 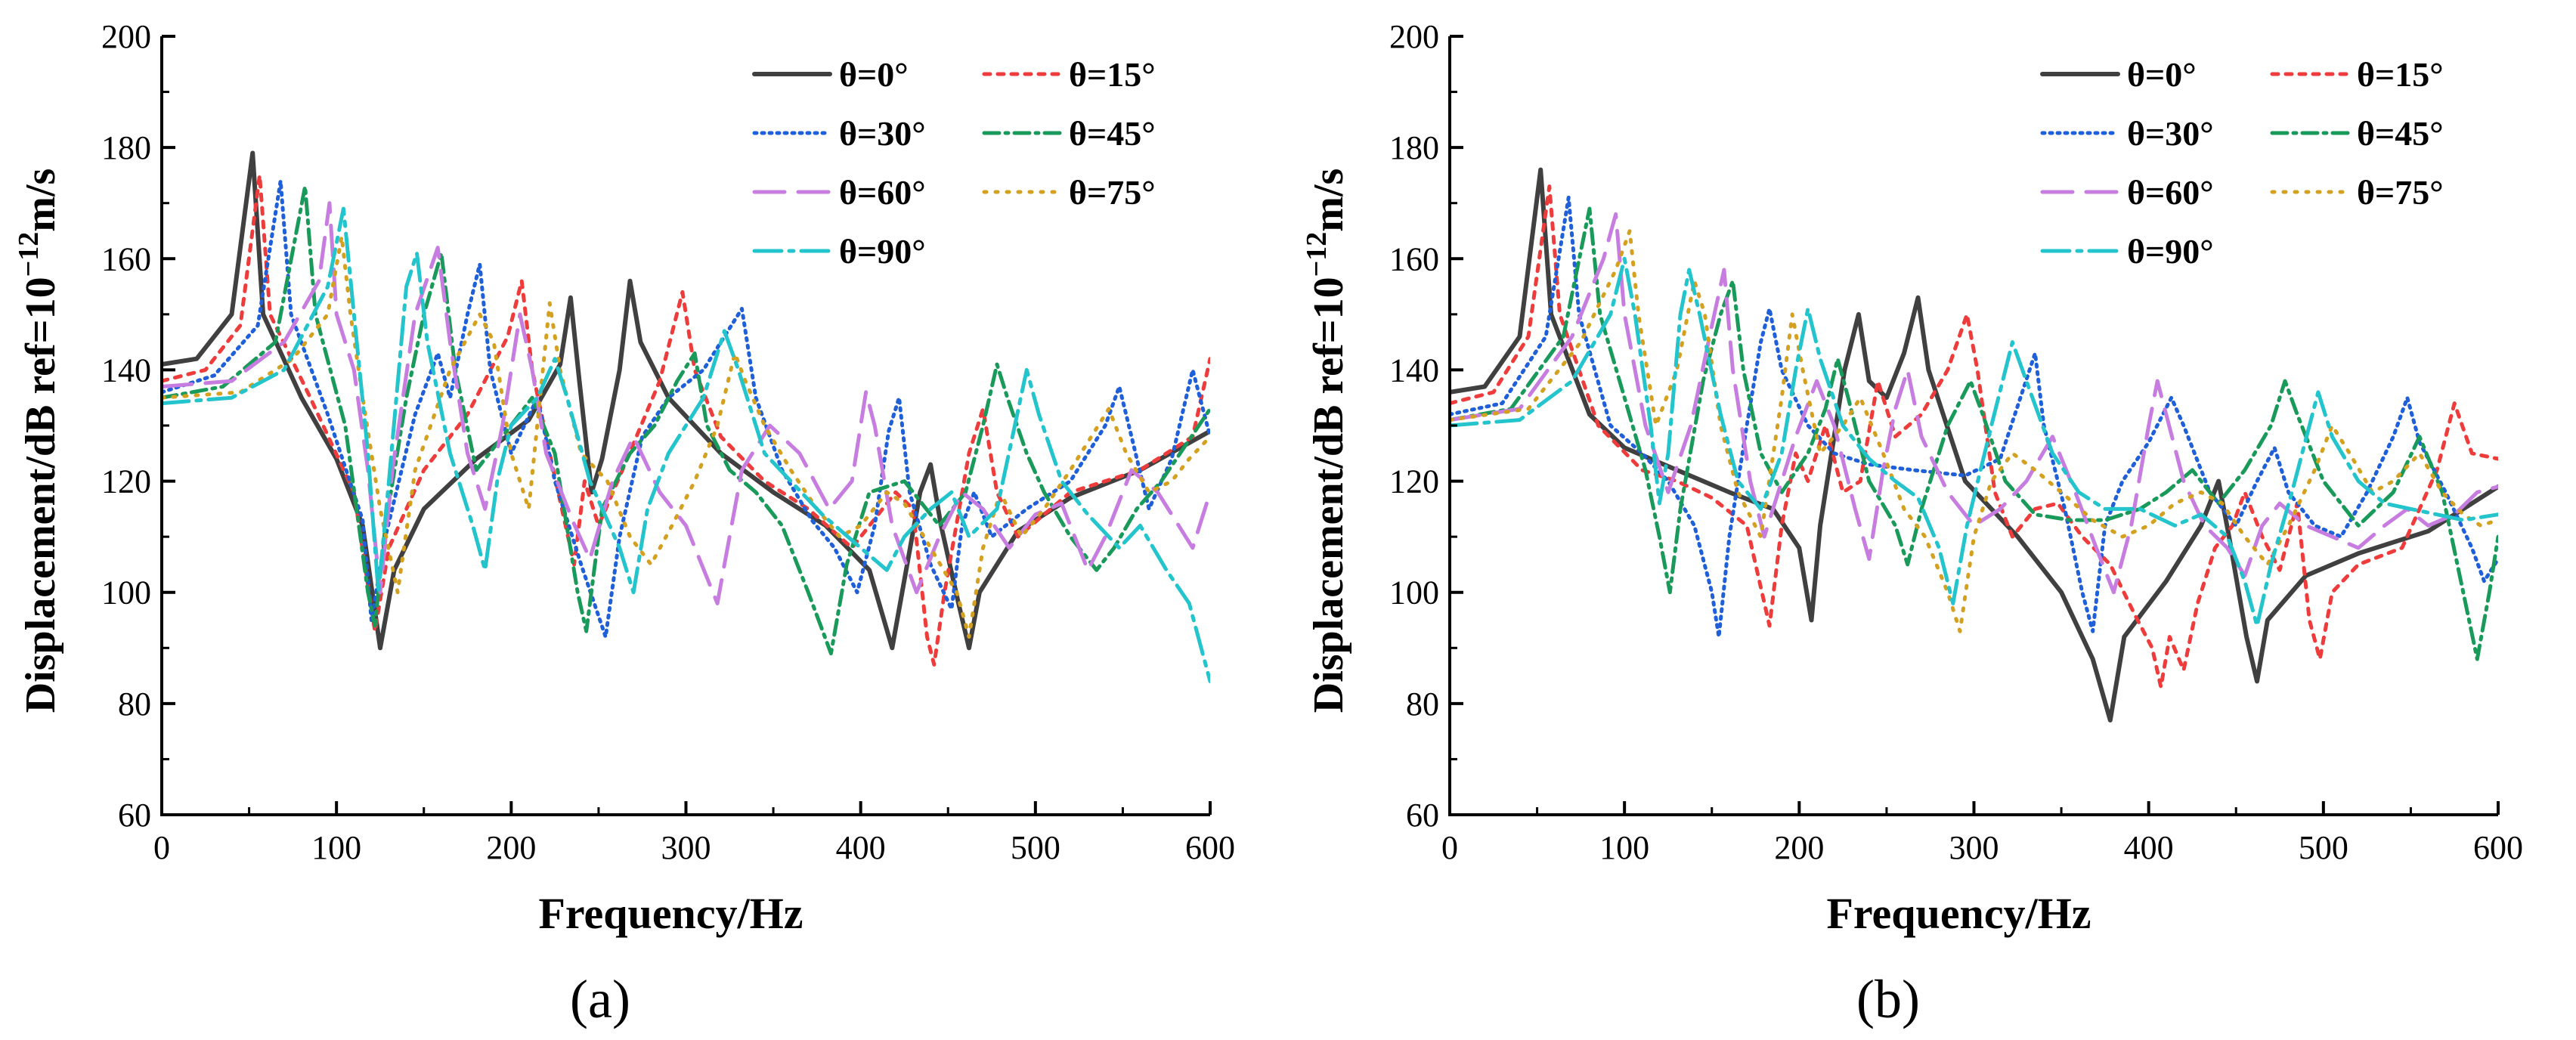 I want to click on panel-label-a: (a), so click(x=600, y=999).